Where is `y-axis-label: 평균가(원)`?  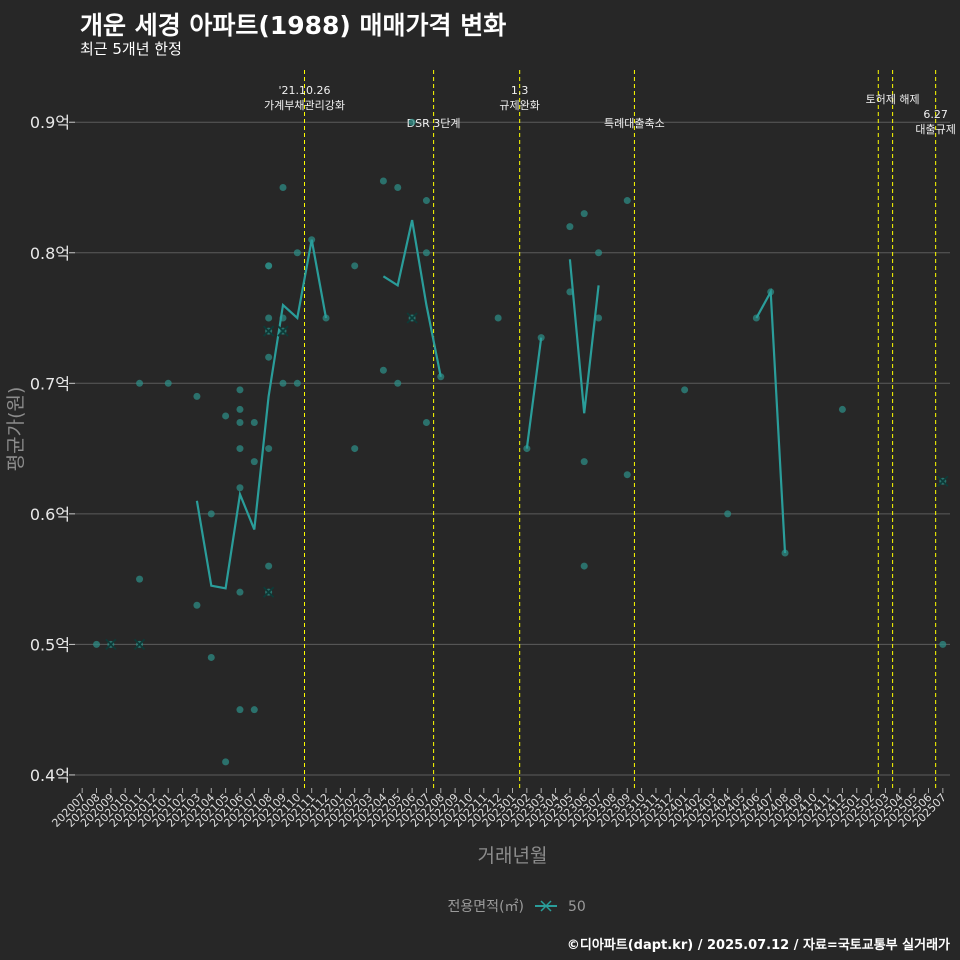 y-axis-label: 평균가(원) is located at coordinates (16, 429).